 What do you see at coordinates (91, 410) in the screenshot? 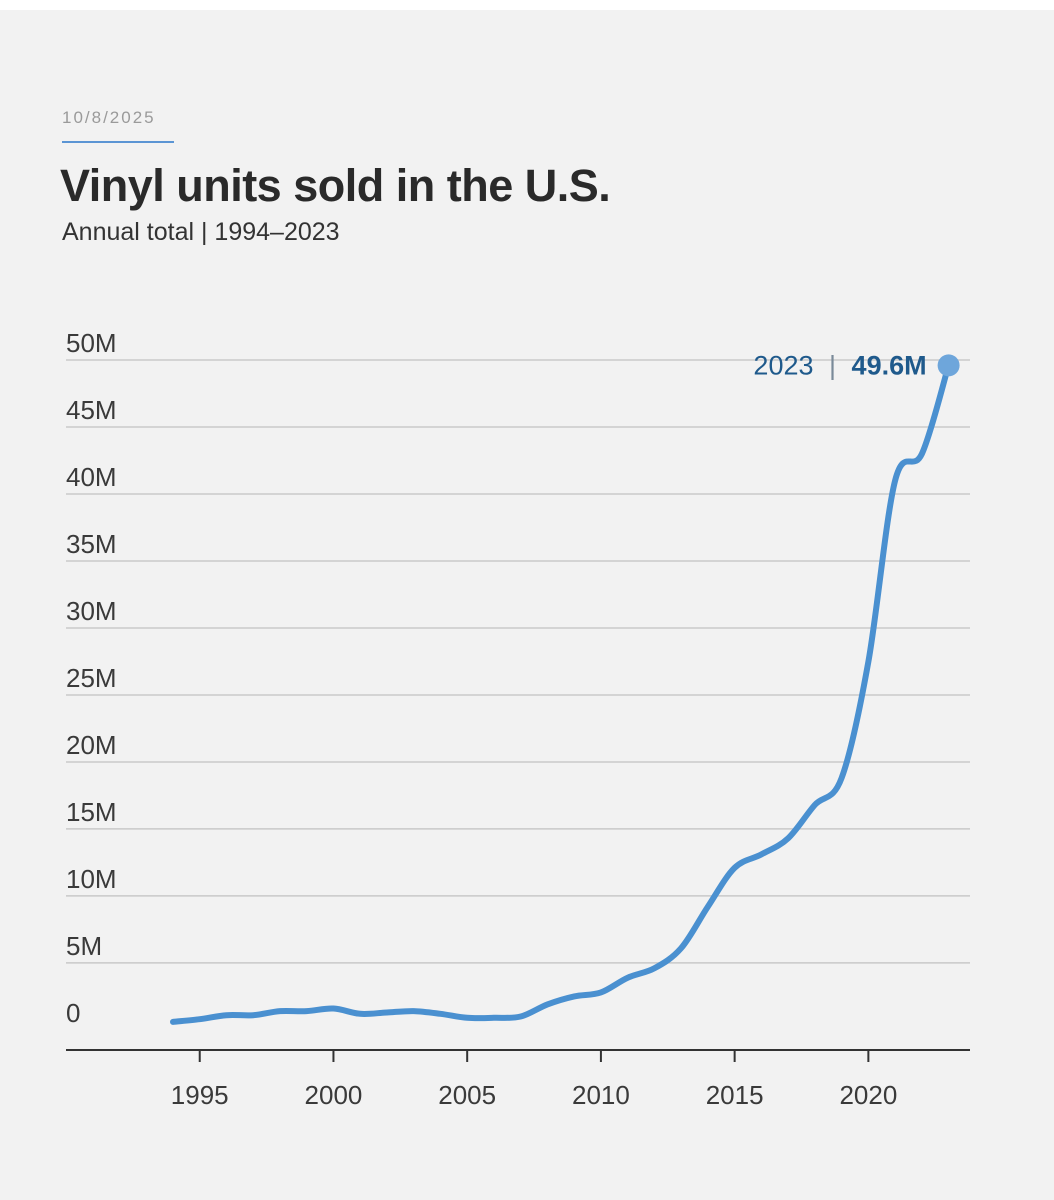
I see `y-tick-label: 45M` at bounding box center [91, 410].